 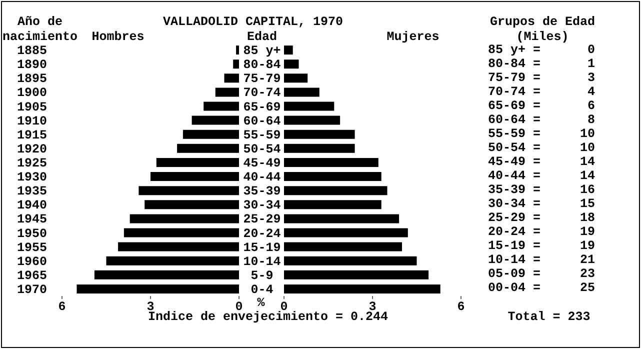 What do you see at coordinates (514, 232) in the screenshot?
I see `category-label: 20-24 =` at bounding box center [514, 232].